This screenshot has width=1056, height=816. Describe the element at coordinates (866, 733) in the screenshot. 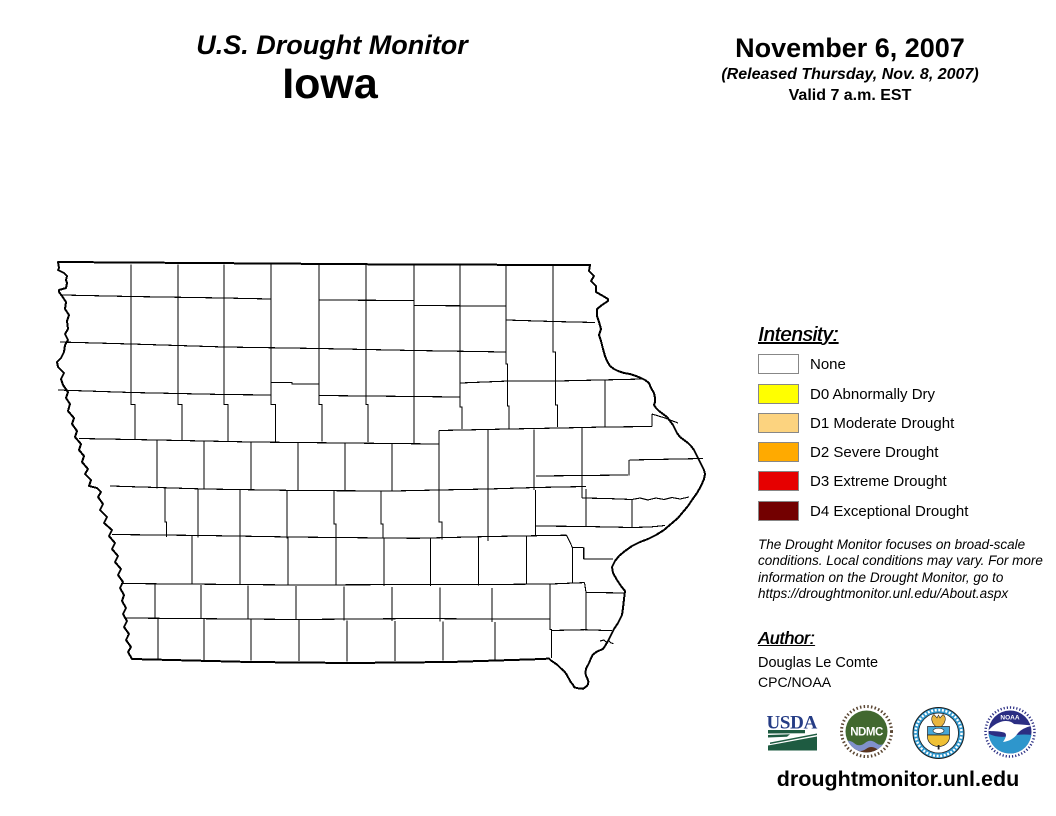

I see `svg-text: NDMC` at that location.